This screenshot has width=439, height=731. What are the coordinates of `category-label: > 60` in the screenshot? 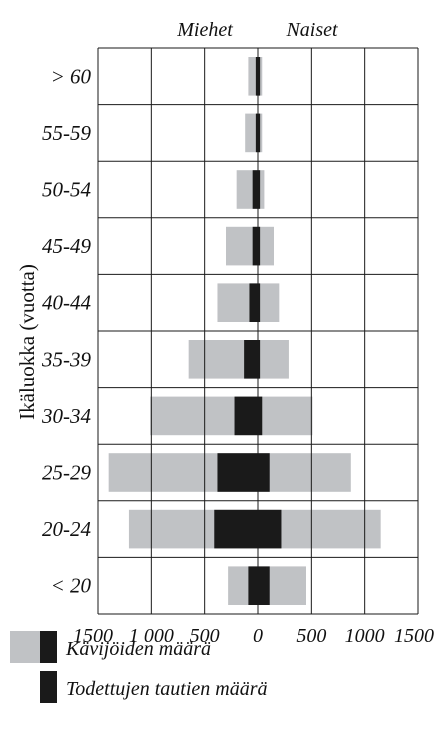 It's located at (71, 76).